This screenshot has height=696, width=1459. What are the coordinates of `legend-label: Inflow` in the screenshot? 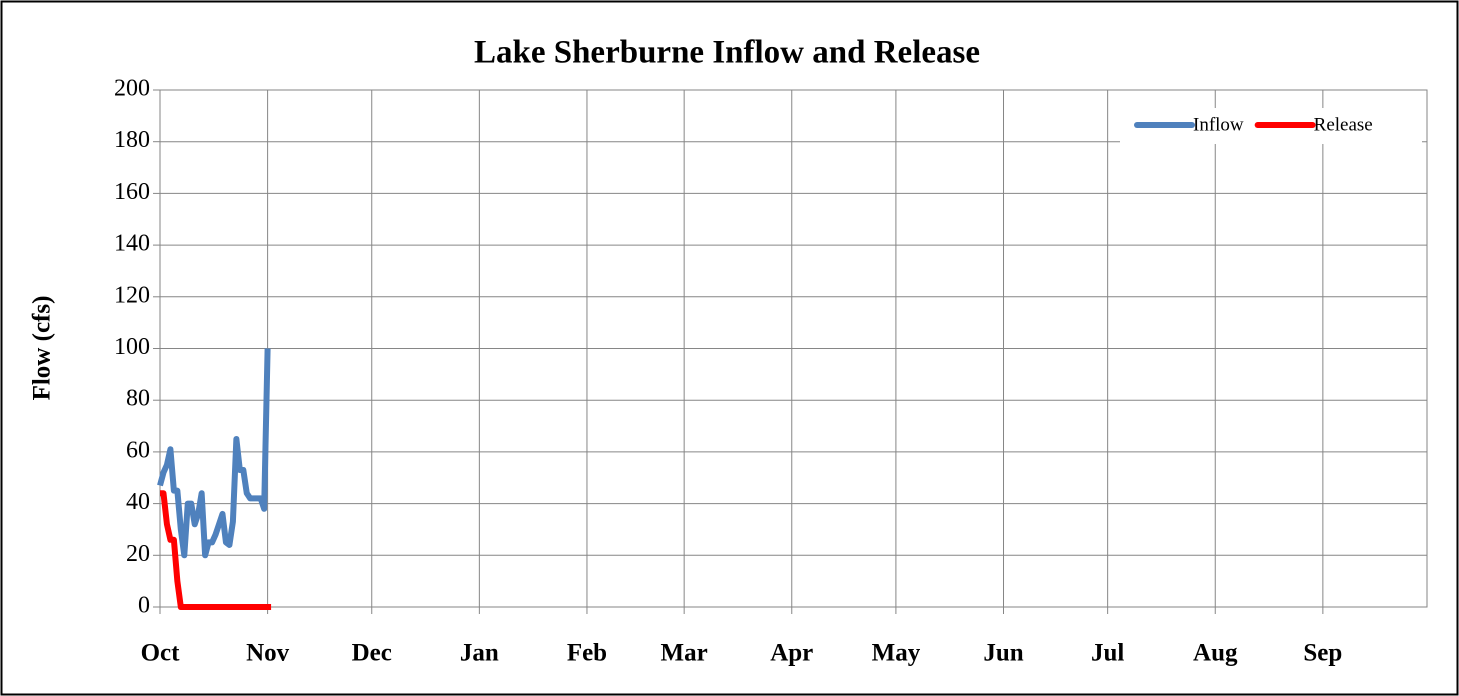 It's located at (1218, 124).